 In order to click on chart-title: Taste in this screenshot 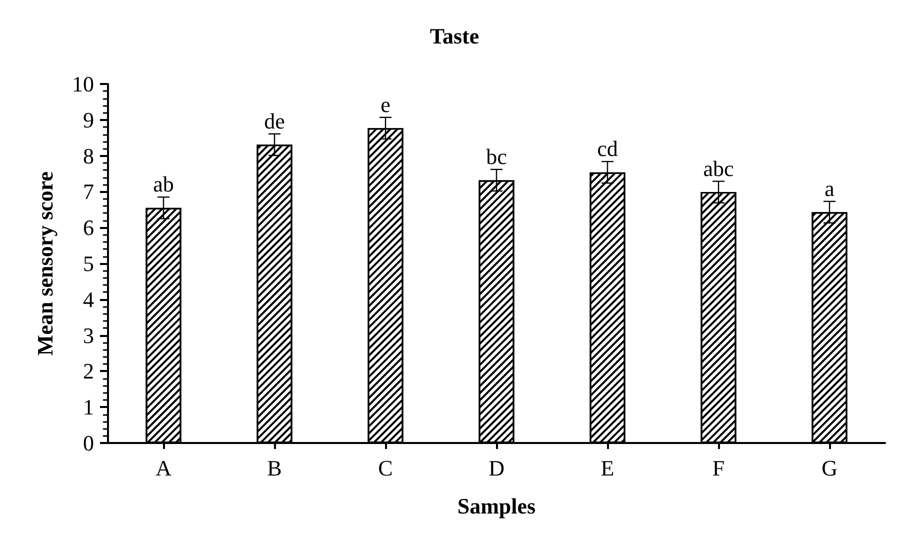, I will do `click(455, 36)`.